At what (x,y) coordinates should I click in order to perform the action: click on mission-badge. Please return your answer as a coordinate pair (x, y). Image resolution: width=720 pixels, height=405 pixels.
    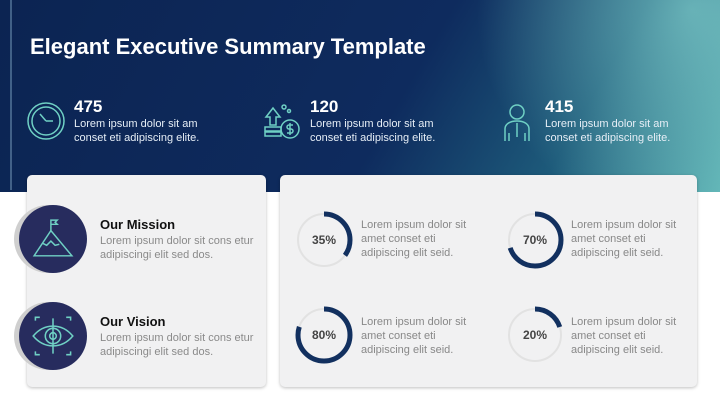
    Looking at the image, I should click on (53, 239).